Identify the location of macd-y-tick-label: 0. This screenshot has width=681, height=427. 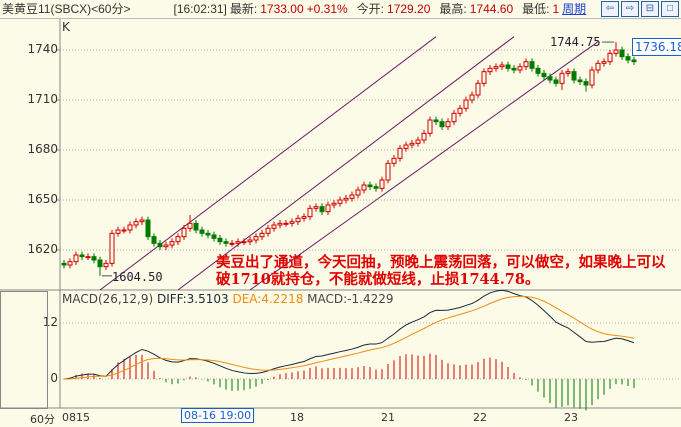
(54, 378).